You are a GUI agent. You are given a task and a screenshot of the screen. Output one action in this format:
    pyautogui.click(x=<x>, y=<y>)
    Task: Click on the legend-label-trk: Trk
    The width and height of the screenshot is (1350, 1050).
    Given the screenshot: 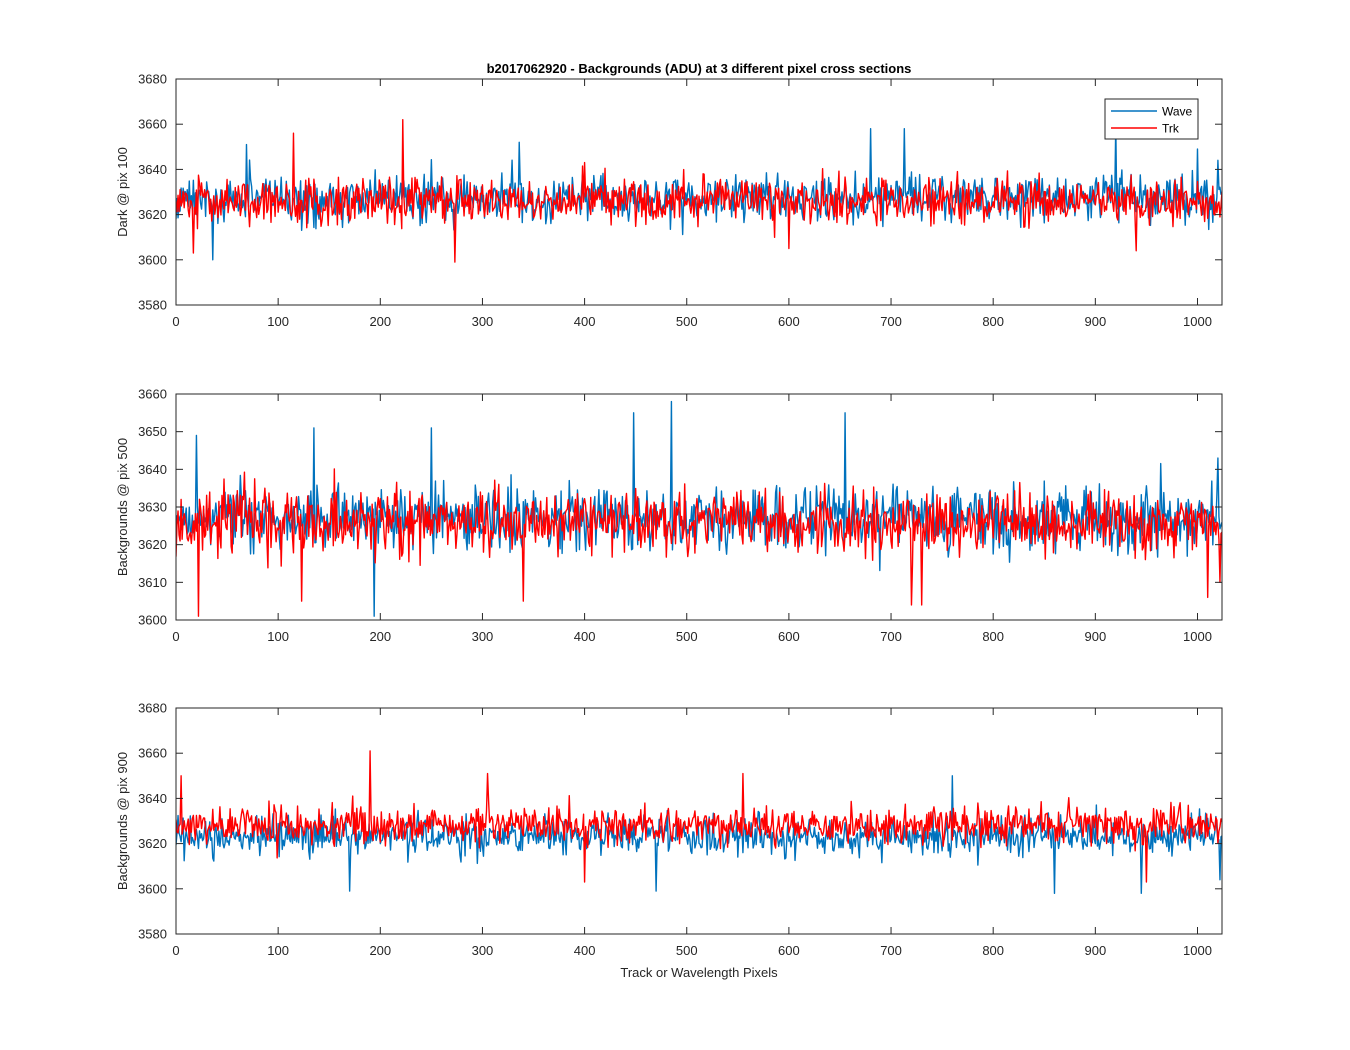 What is the action you would take?
    pyautogui.click(x=1171, y=129)
    